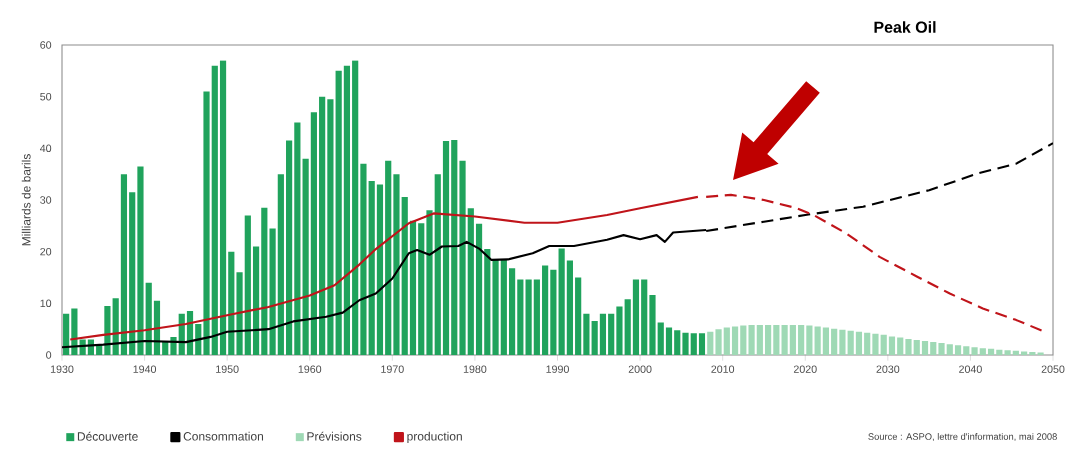  What do you see at coordinates (223, 436) in the screenshot?
I see `legend-label: Consommation` at bounding box center [223, 436].